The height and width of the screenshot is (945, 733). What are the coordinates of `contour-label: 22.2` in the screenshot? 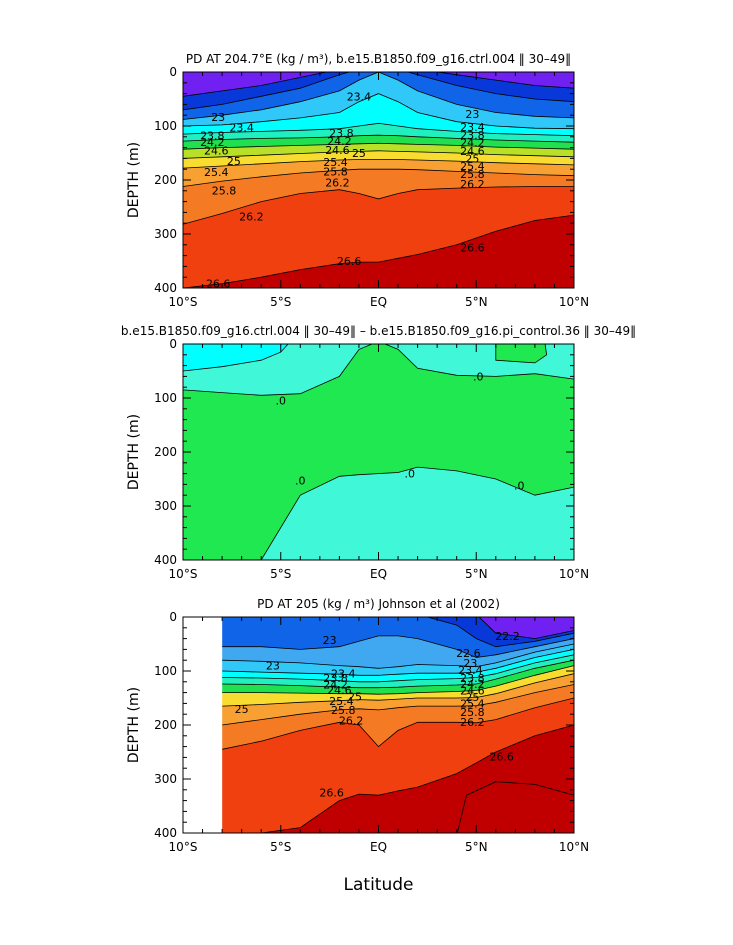 It's located at (507, 636).